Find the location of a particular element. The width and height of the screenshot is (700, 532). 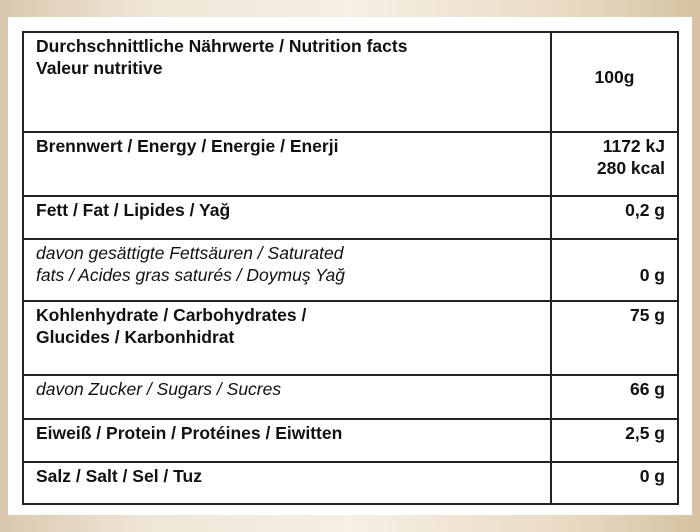

energy-value: 1172 kJ 280 kcal is located at coordinates (614, 164).